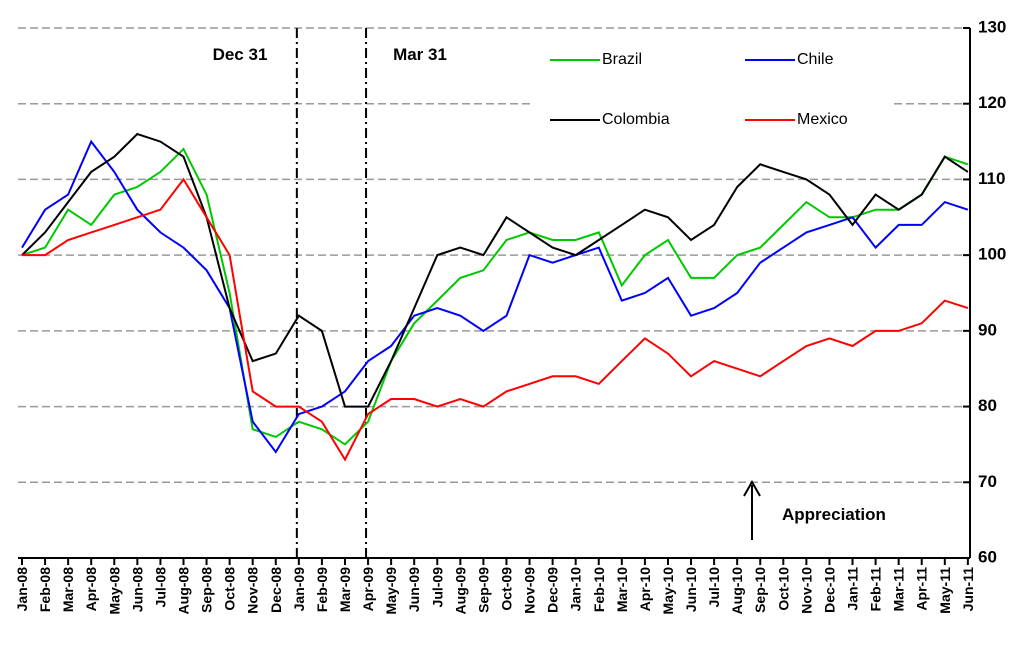 The image size is (1033, 664). I want to click on x-tick-label: Jan-08, so click(22, 589).